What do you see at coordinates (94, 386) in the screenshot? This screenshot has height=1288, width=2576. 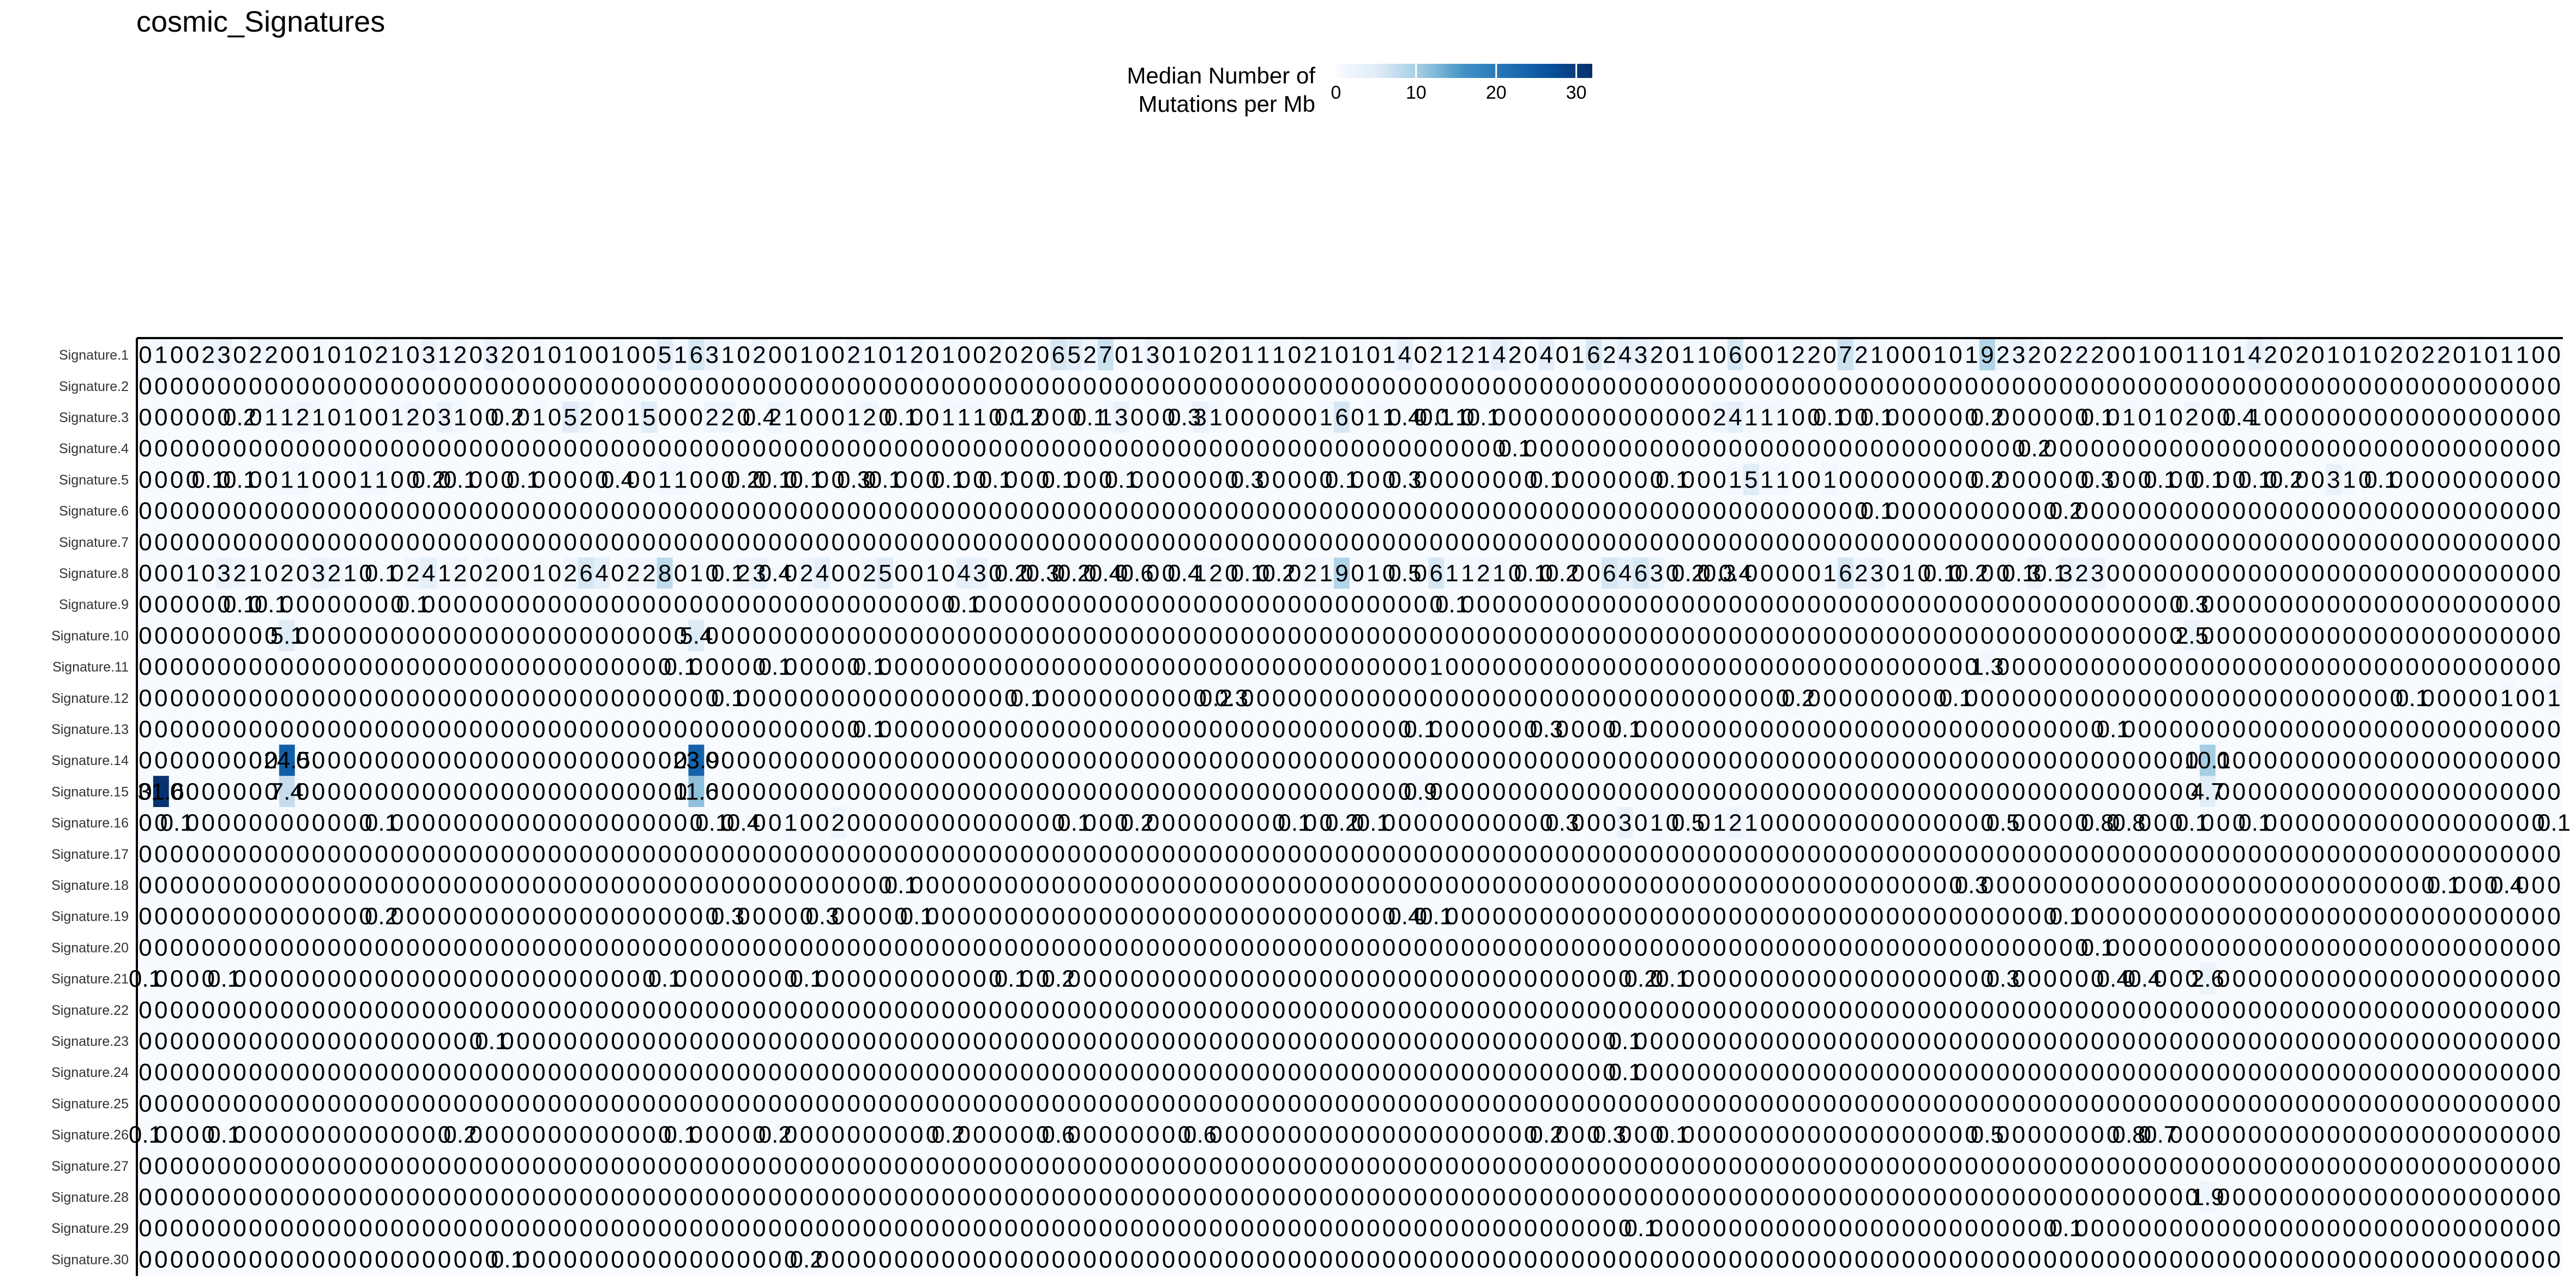 I see `row-label: Signature.2` at bounding box center [94, 386].